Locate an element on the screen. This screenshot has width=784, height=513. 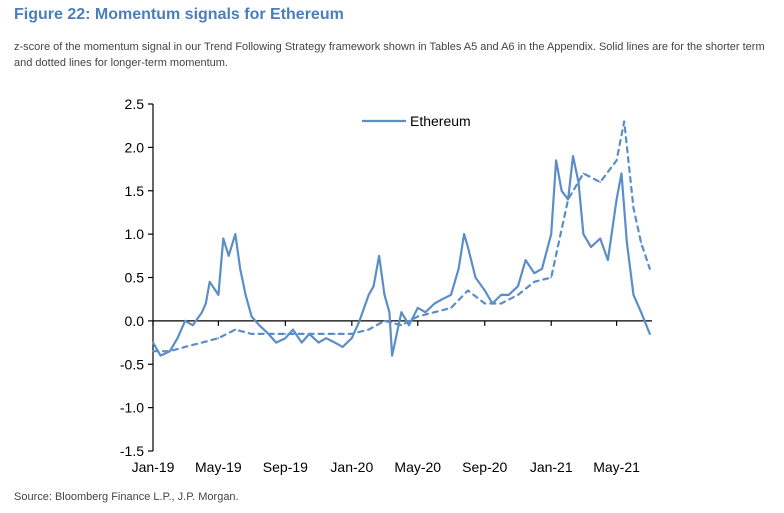
y-tick-label: 1.0 is located at coordinates (135, 234).